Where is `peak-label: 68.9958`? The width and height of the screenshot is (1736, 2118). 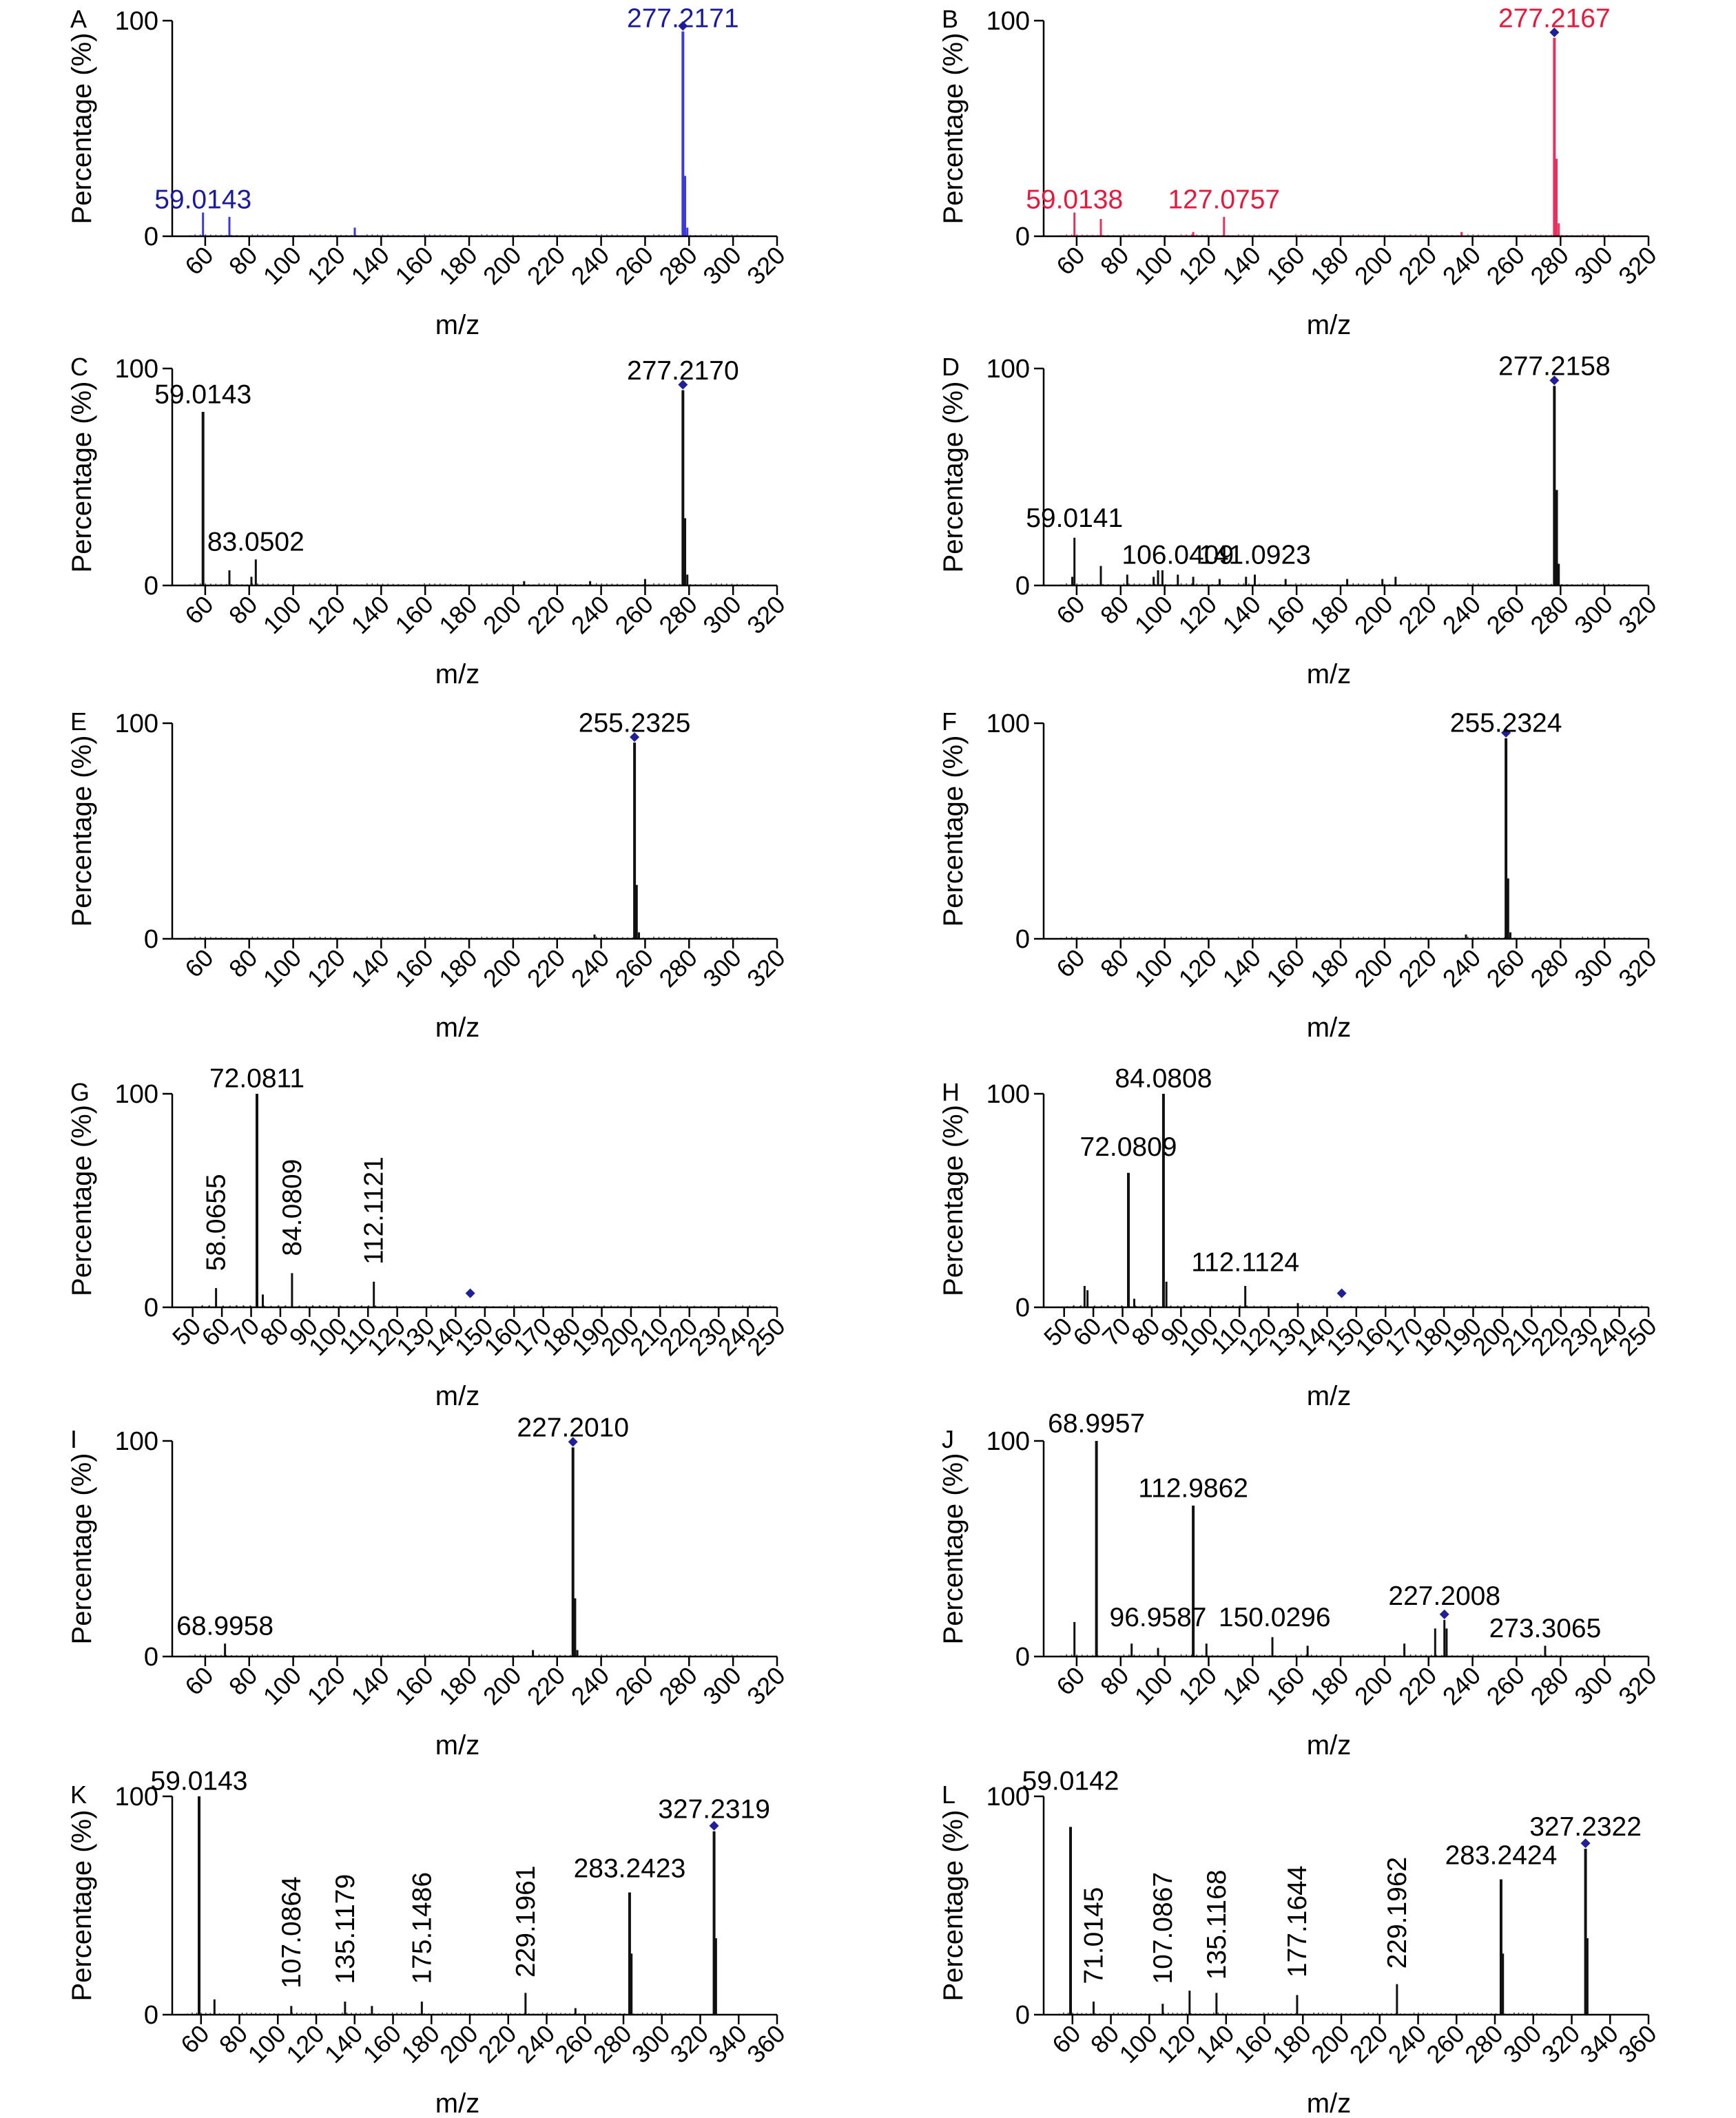 peak-label: 68.9958 is located at coordinates (224, 1626).